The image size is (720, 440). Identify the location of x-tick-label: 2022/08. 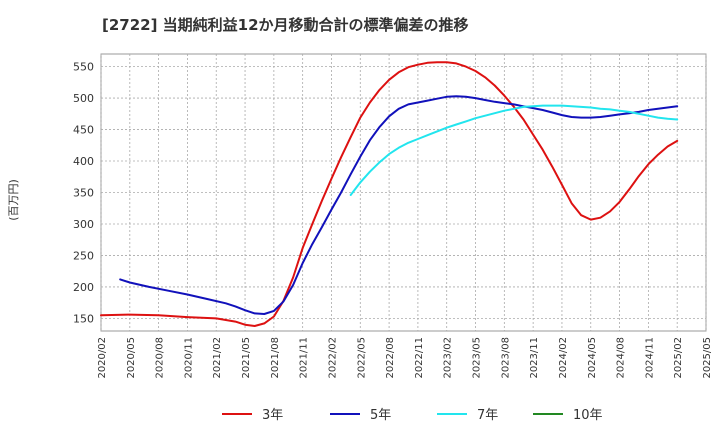
(390, 358).